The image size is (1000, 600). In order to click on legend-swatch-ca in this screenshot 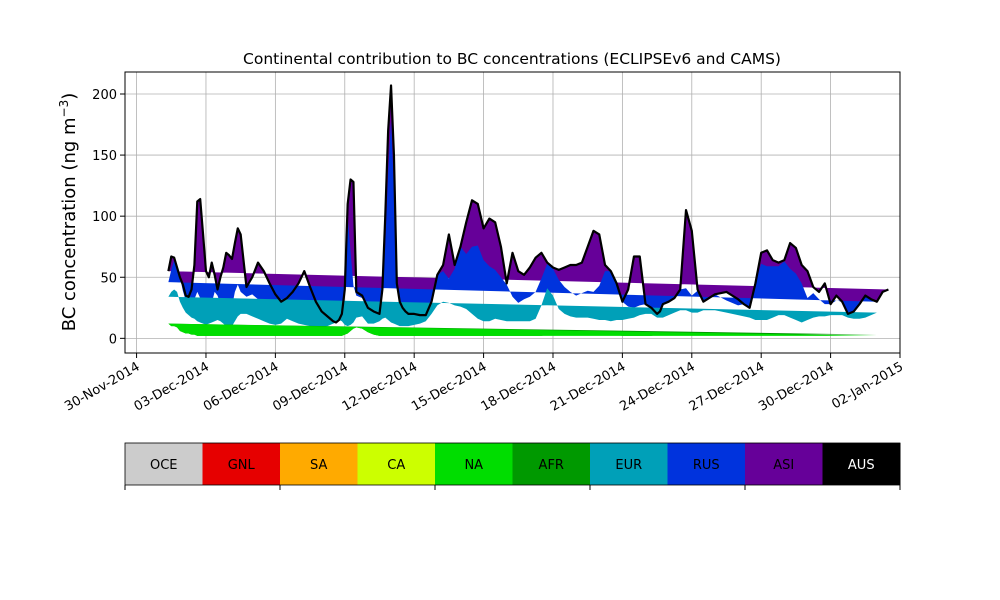, I will do `click(396, 464)`.